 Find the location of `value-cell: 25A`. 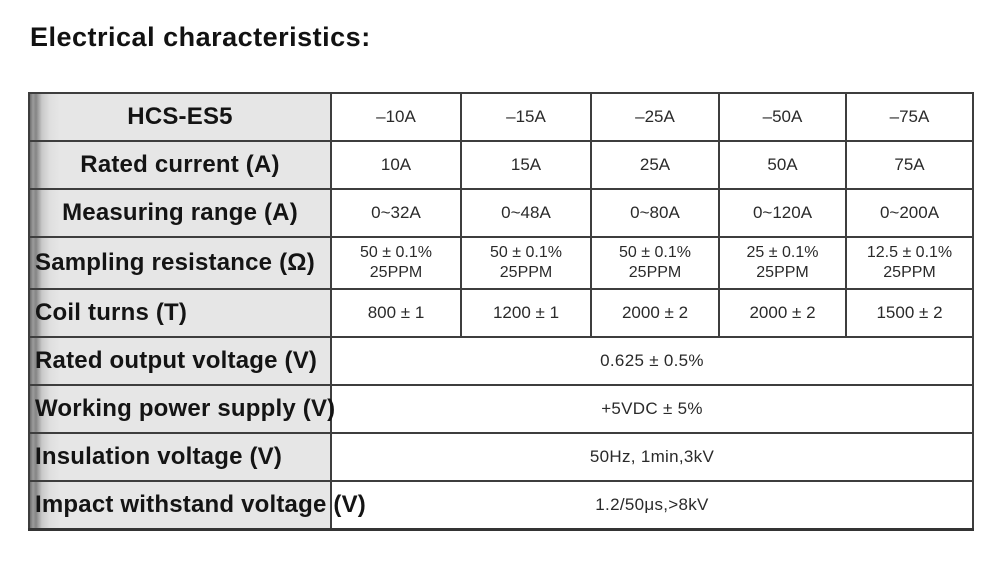

value-cell: 25A is located at coordinates (655, 165).